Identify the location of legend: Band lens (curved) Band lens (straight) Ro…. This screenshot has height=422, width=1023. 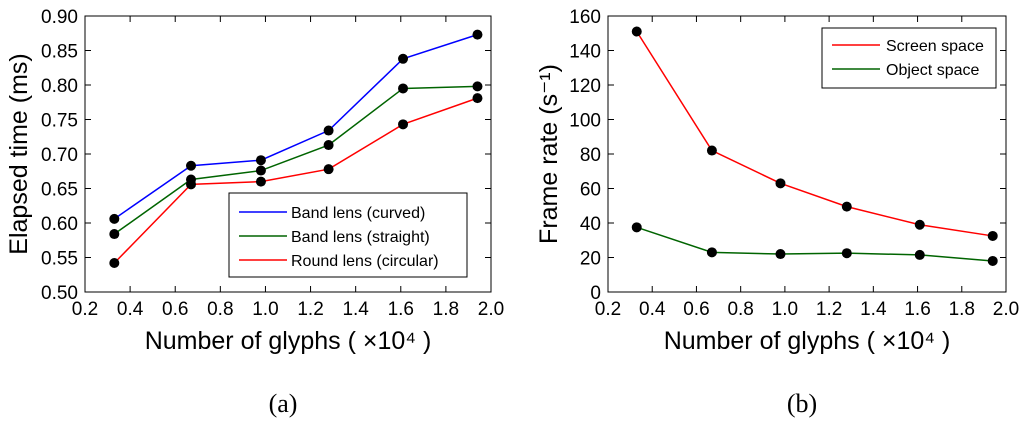
(348, 235).